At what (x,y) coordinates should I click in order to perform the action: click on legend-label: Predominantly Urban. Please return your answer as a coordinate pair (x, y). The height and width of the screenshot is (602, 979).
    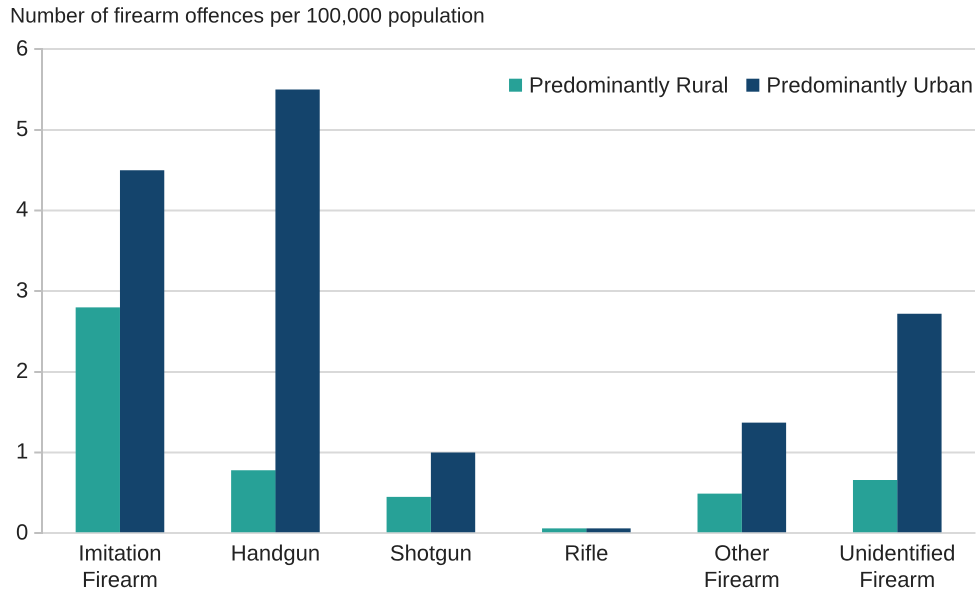
    Looking at the image, I should click on (870, 85).